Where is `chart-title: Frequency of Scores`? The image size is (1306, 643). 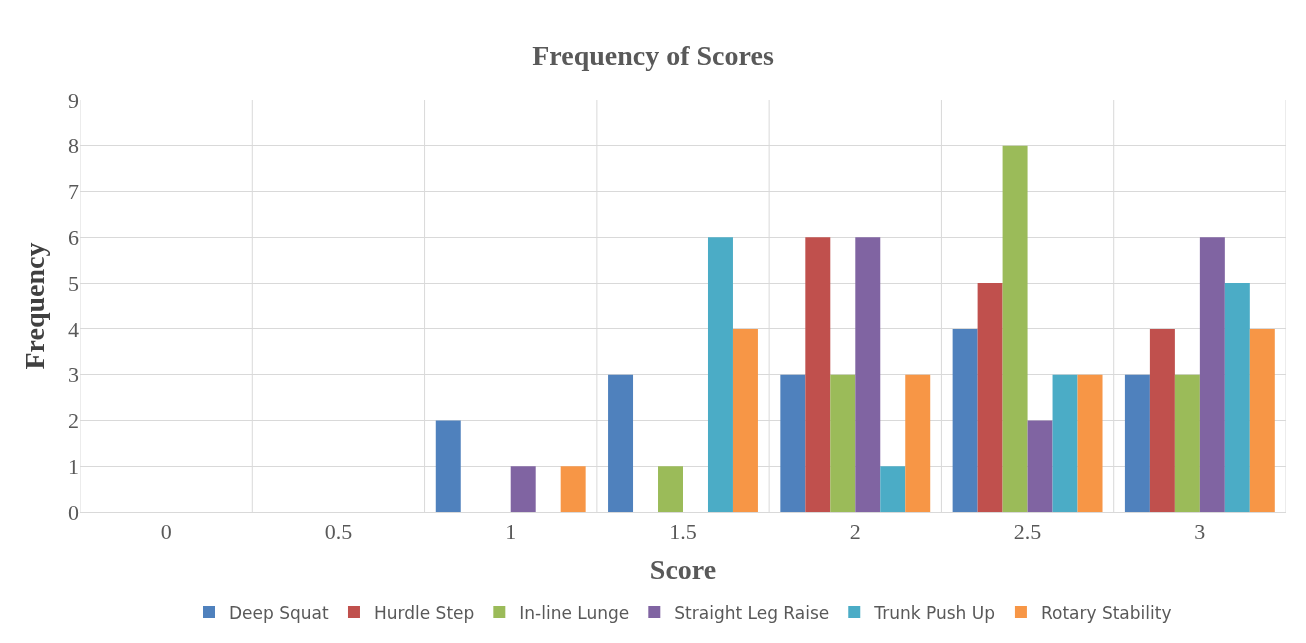
chart-title: Frequency of Scores is located at coordinates (653, 55).